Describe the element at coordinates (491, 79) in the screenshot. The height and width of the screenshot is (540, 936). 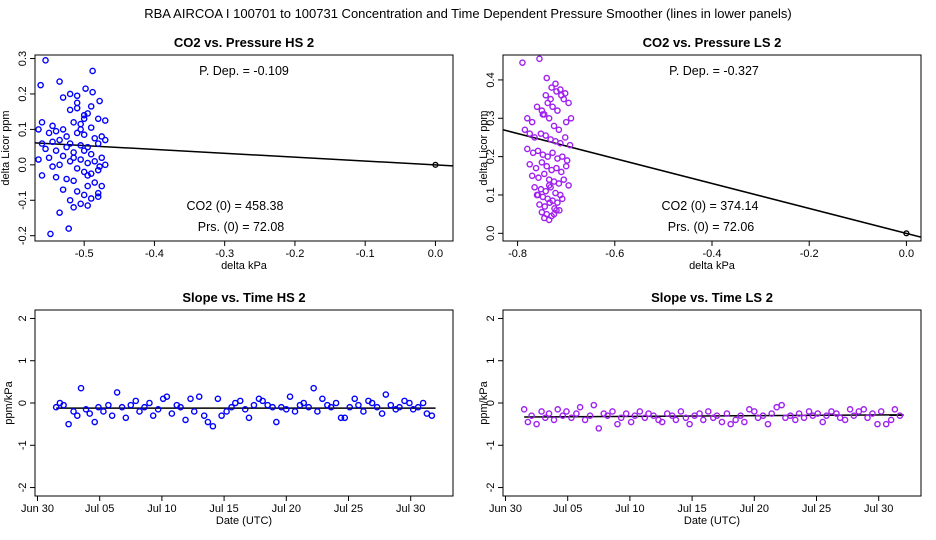
I see `y-tick-label: 0.4` at that location.